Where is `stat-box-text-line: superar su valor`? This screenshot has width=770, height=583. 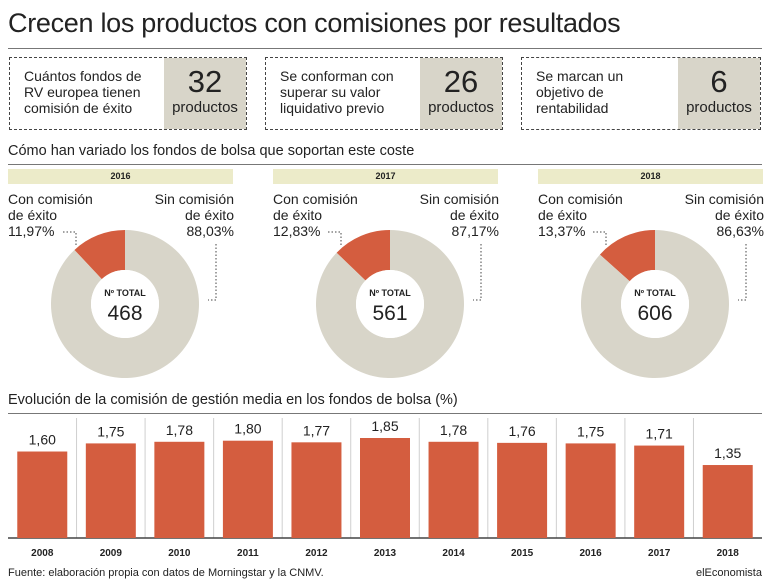 stat-box-text-line: superar su valor is located at coordinates (330, 92).